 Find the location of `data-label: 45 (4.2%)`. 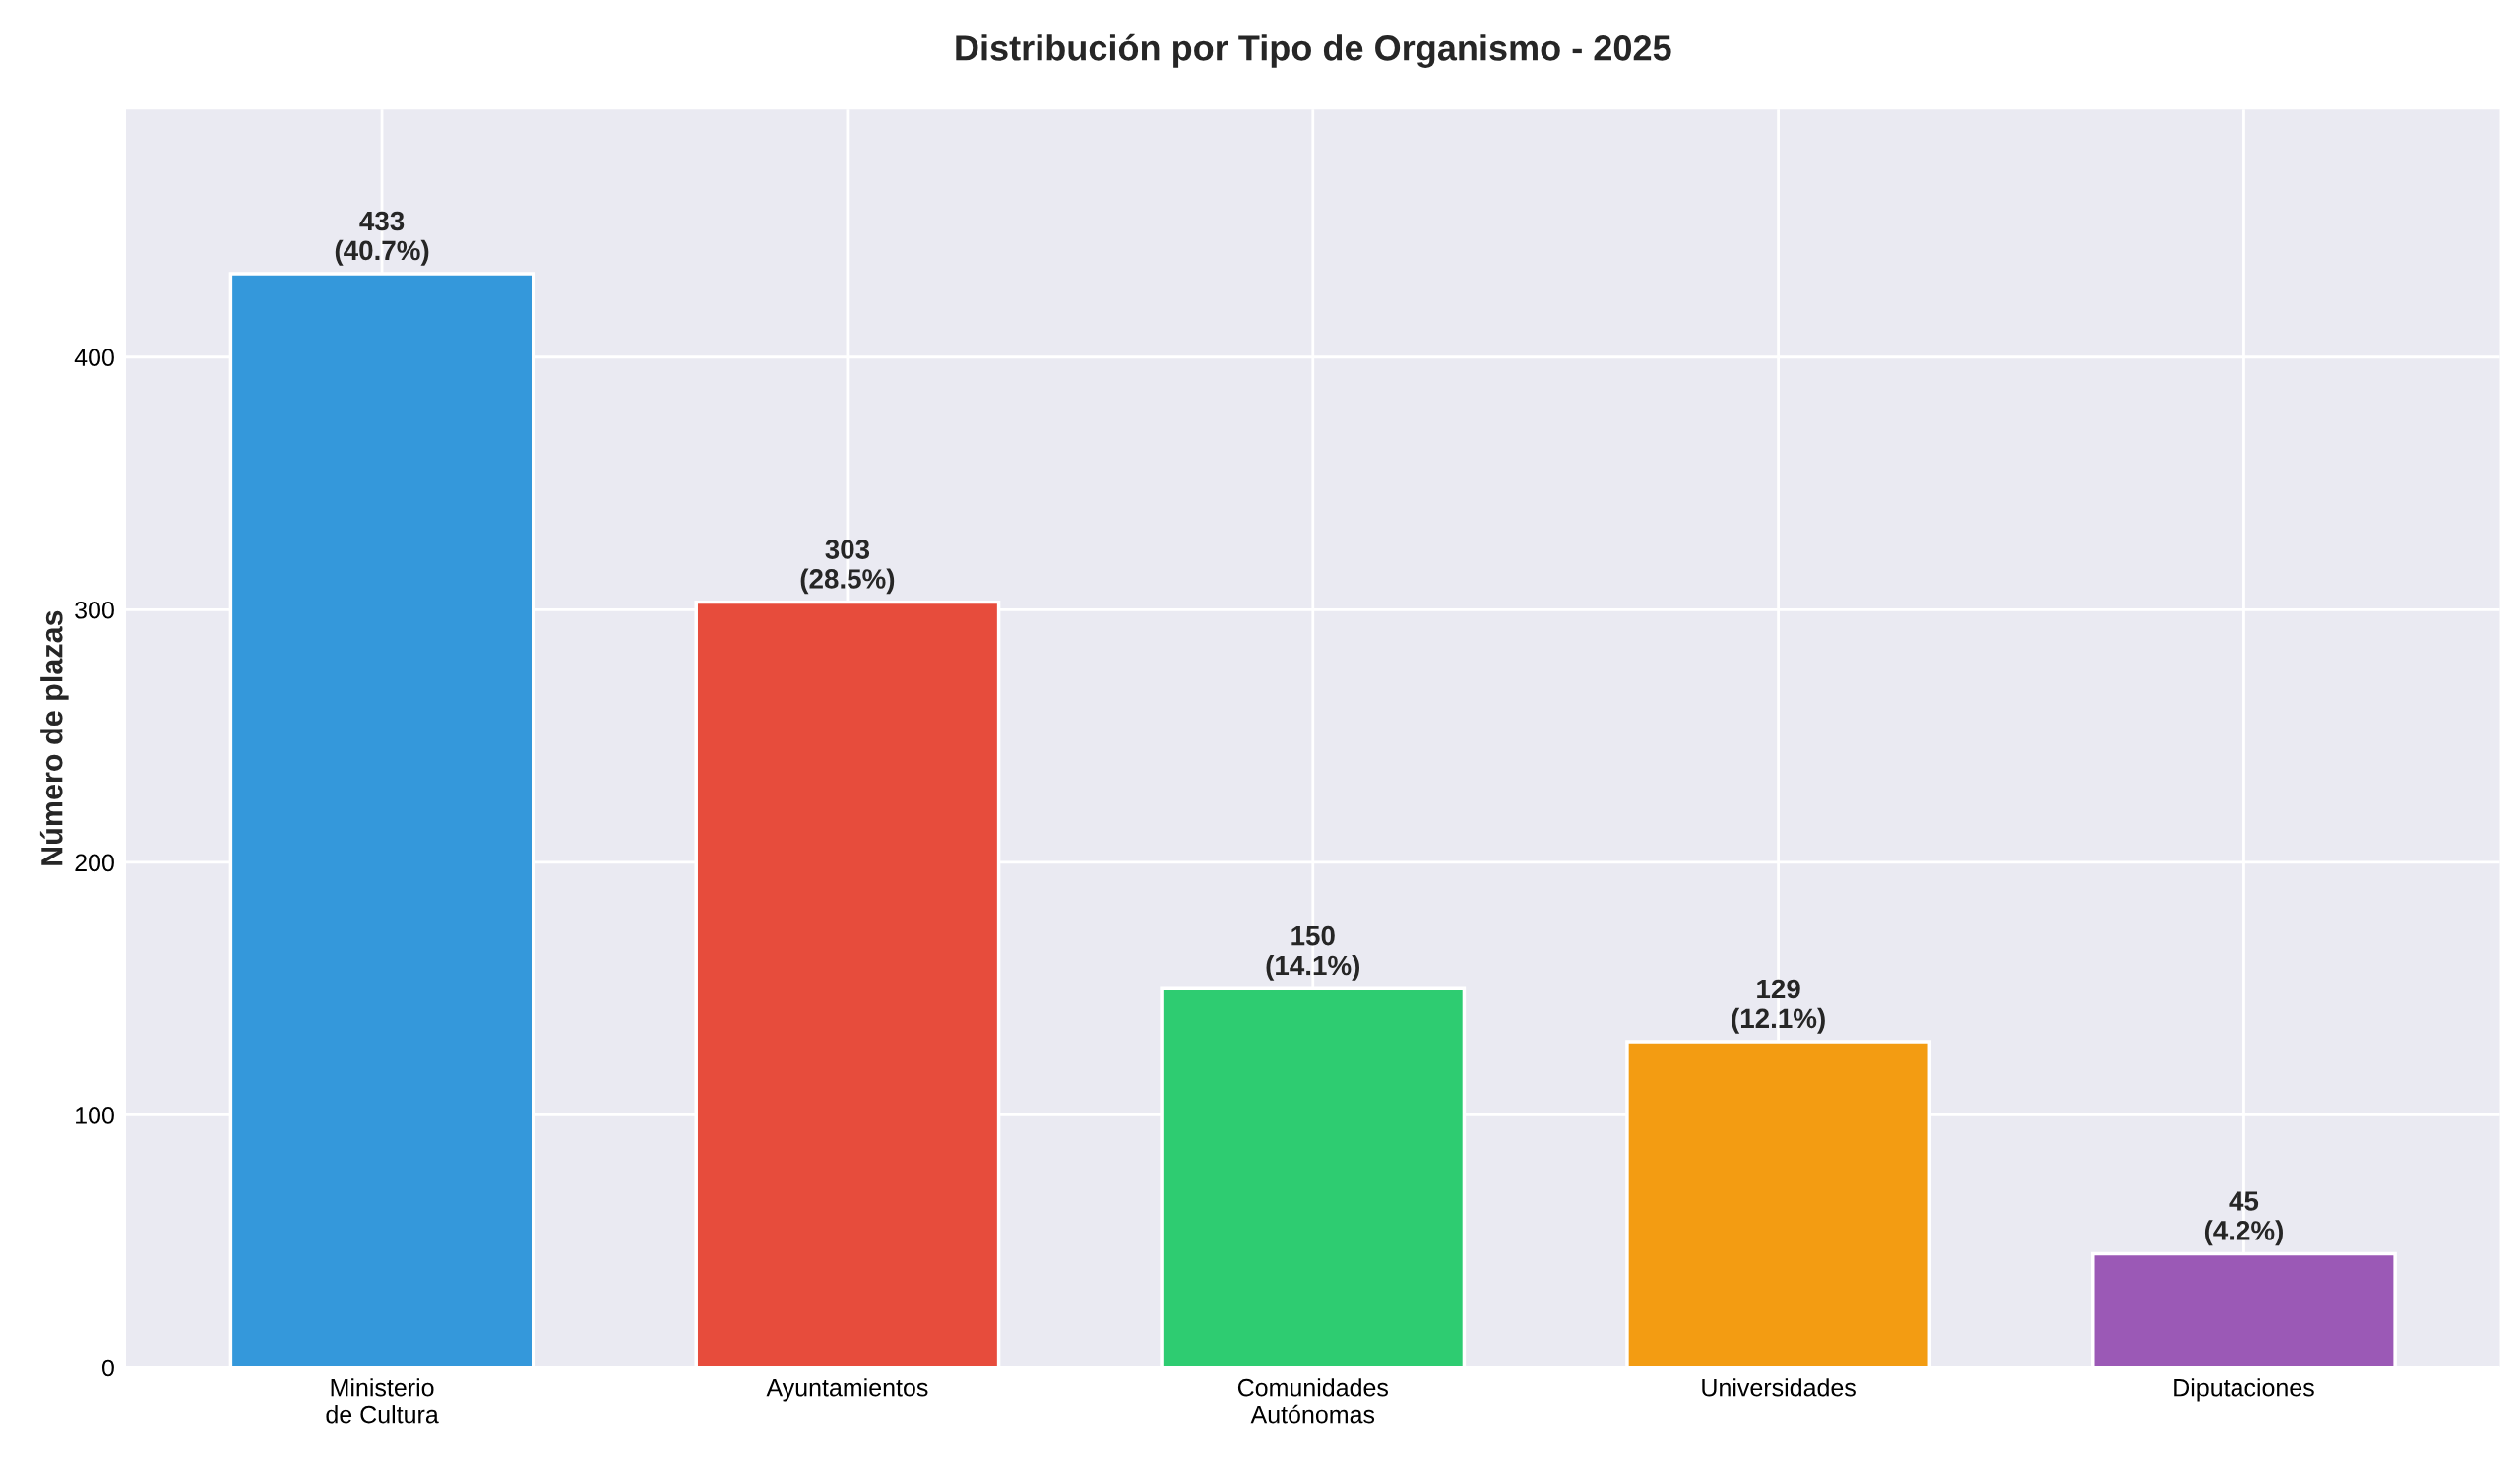

data-label: 45 (4.2%) is located at coordinates (2243, 1218).